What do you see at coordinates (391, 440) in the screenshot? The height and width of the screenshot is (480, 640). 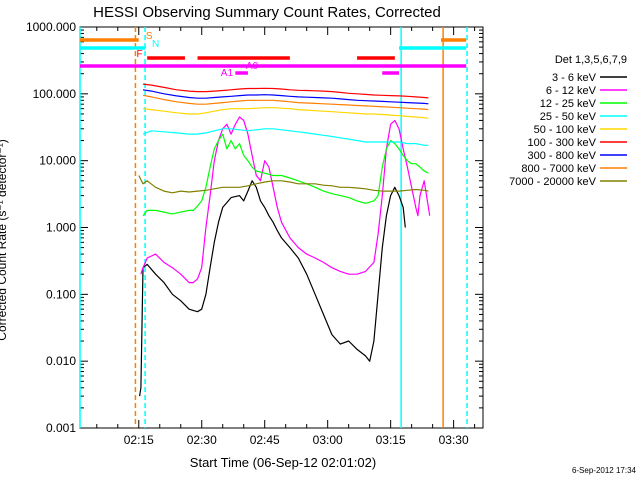 I see `x-tick-label: 03:15` at bounding box center [391, 440].